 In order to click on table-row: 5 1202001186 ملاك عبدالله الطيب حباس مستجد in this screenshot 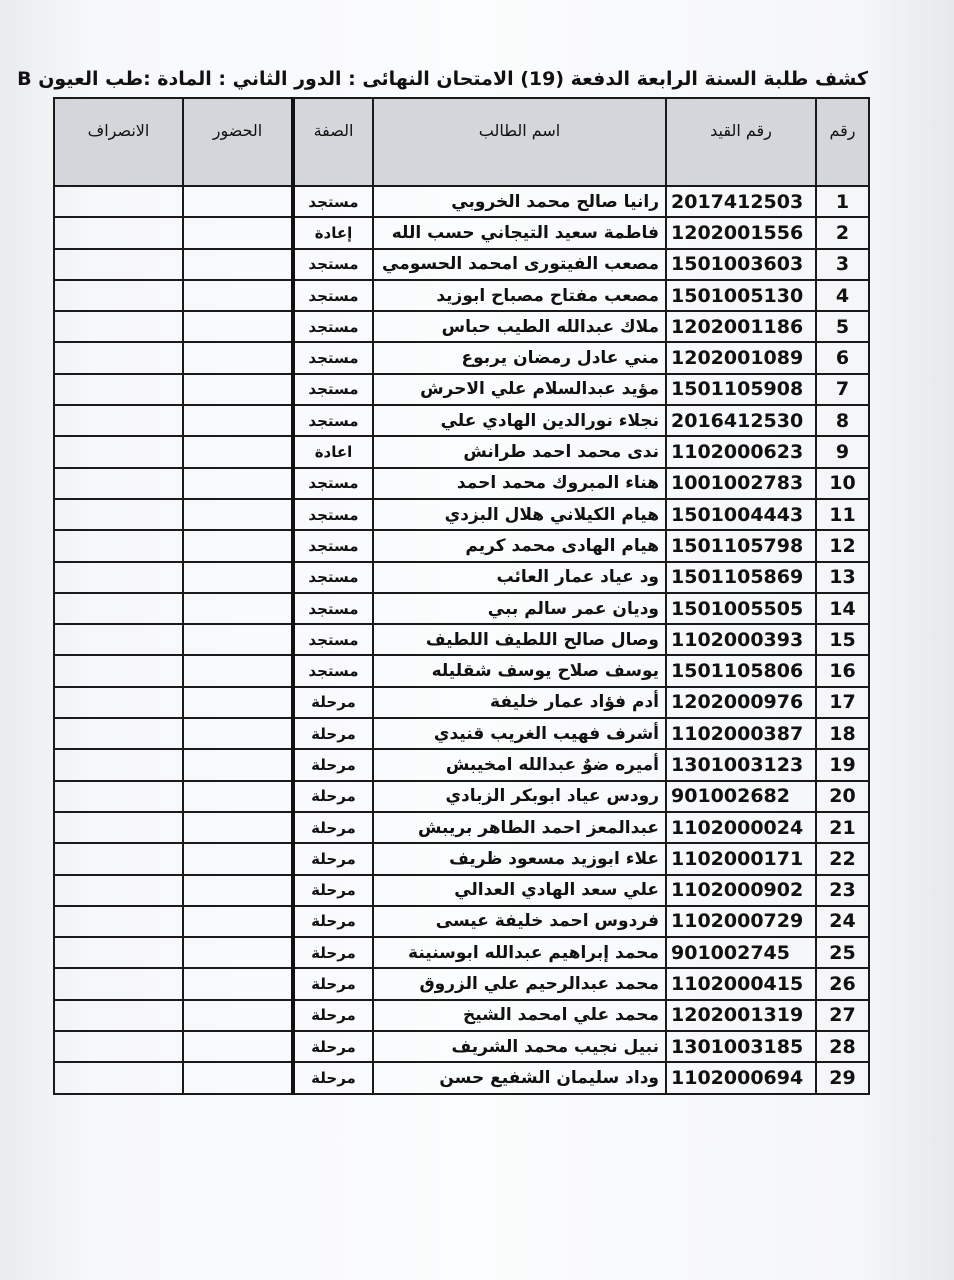, I will do `click(461, 327)`.